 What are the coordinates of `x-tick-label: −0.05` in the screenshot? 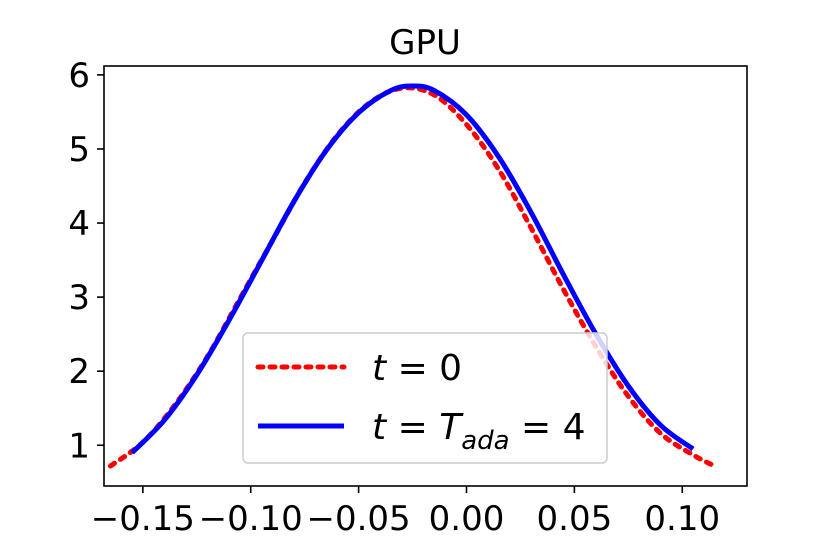 It's located at (359, 519).